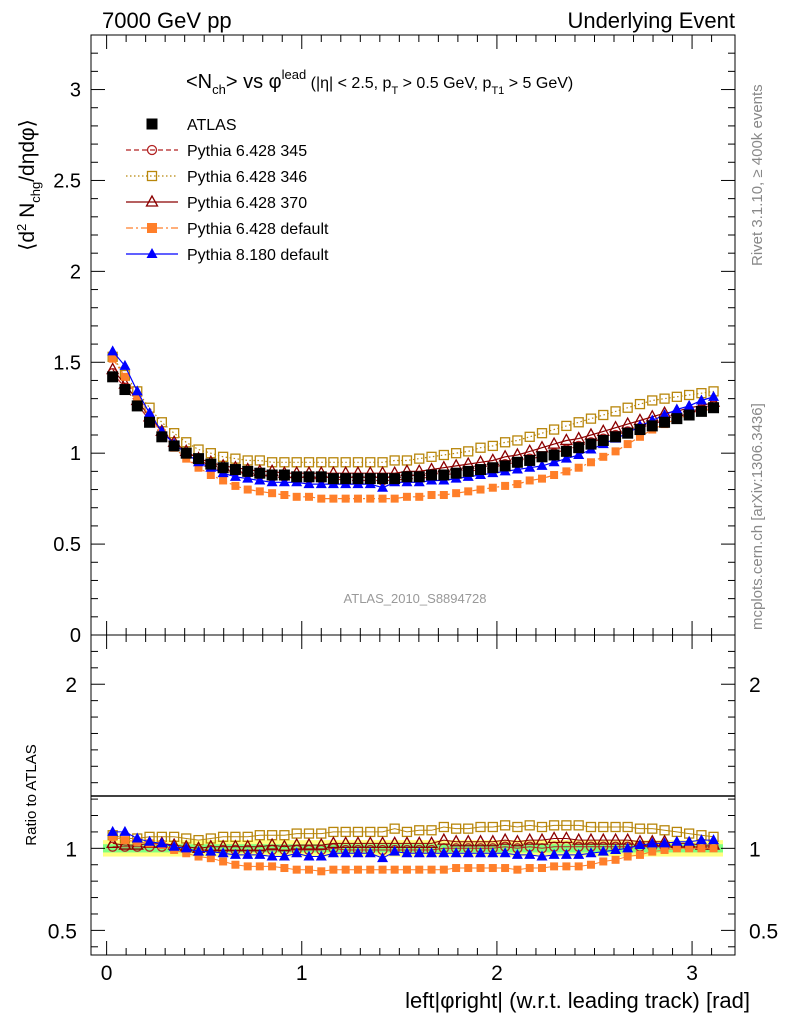  Describe the element at coordinates (67, 545) in the screenshot. I see `y-tick-label: 0.5` at that location.